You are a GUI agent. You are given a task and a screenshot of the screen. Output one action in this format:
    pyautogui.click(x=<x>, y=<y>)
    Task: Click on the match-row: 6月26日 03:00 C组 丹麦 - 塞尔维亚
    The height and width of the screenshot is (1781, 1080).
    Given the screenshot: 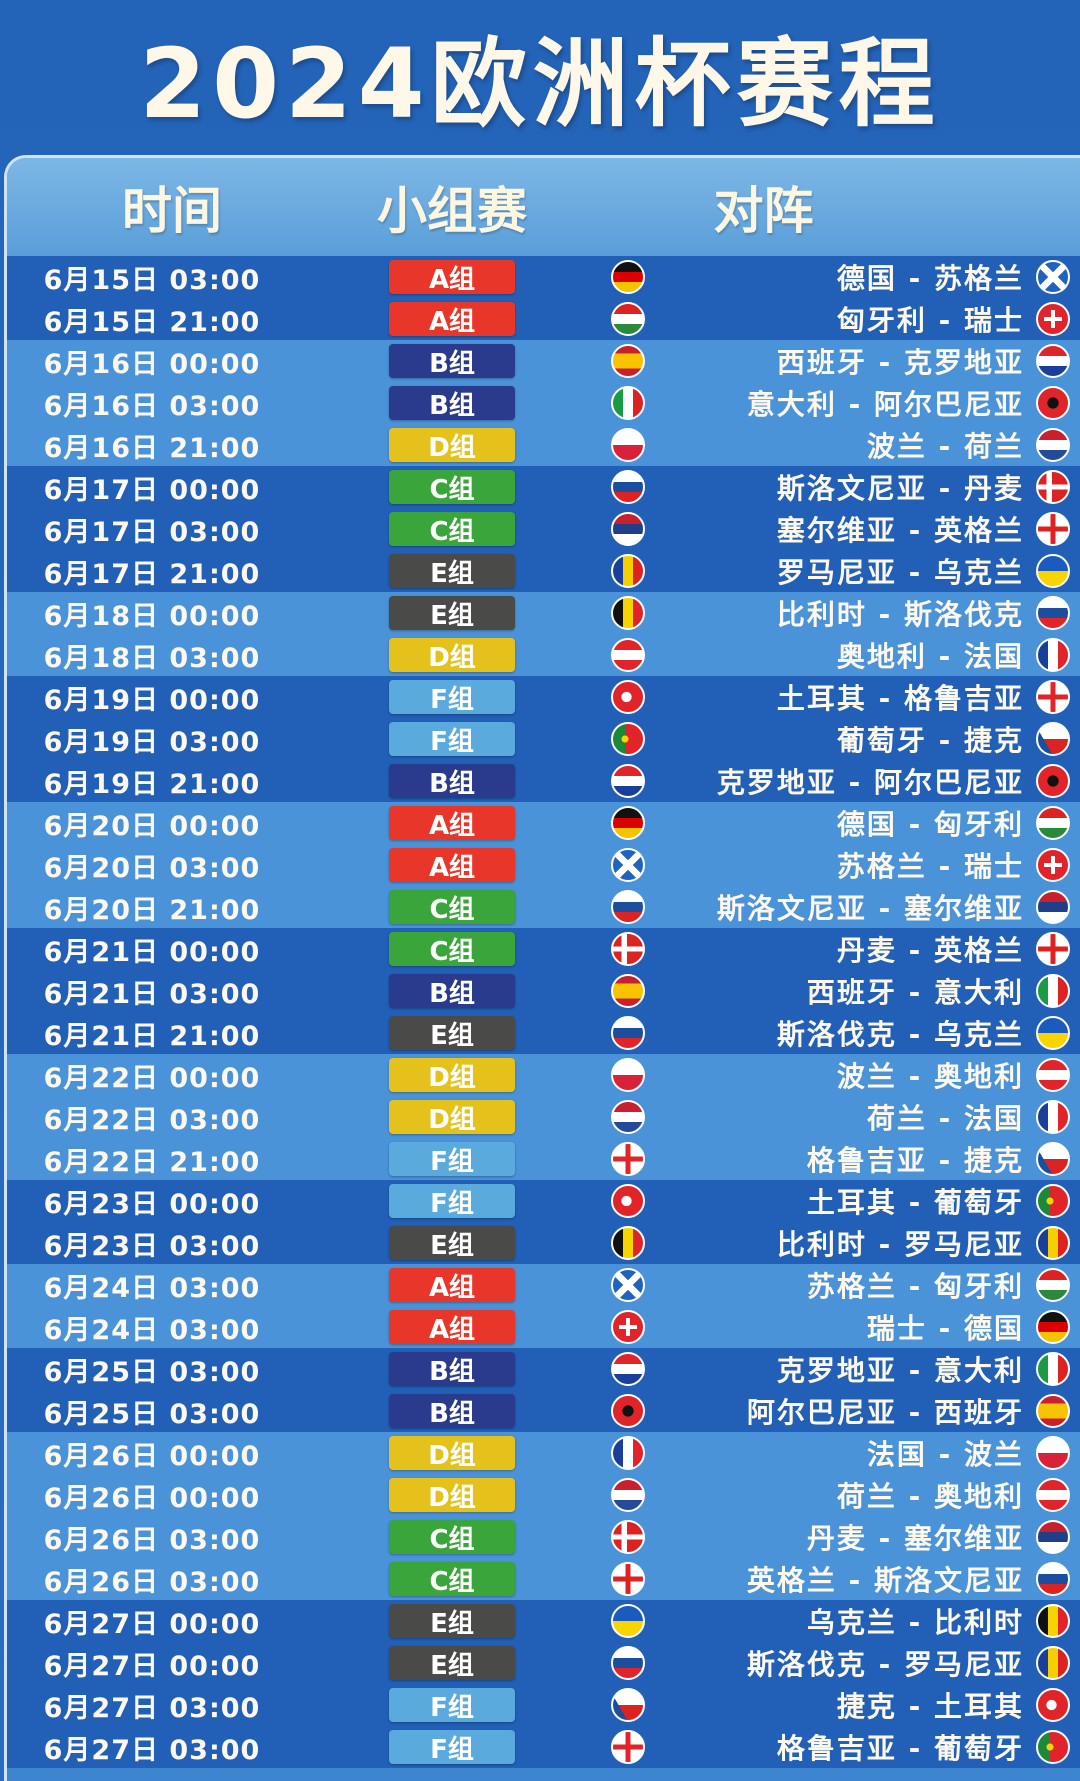 What is the action you would take?
    pyautogui.click(x=543, y=1537)
    